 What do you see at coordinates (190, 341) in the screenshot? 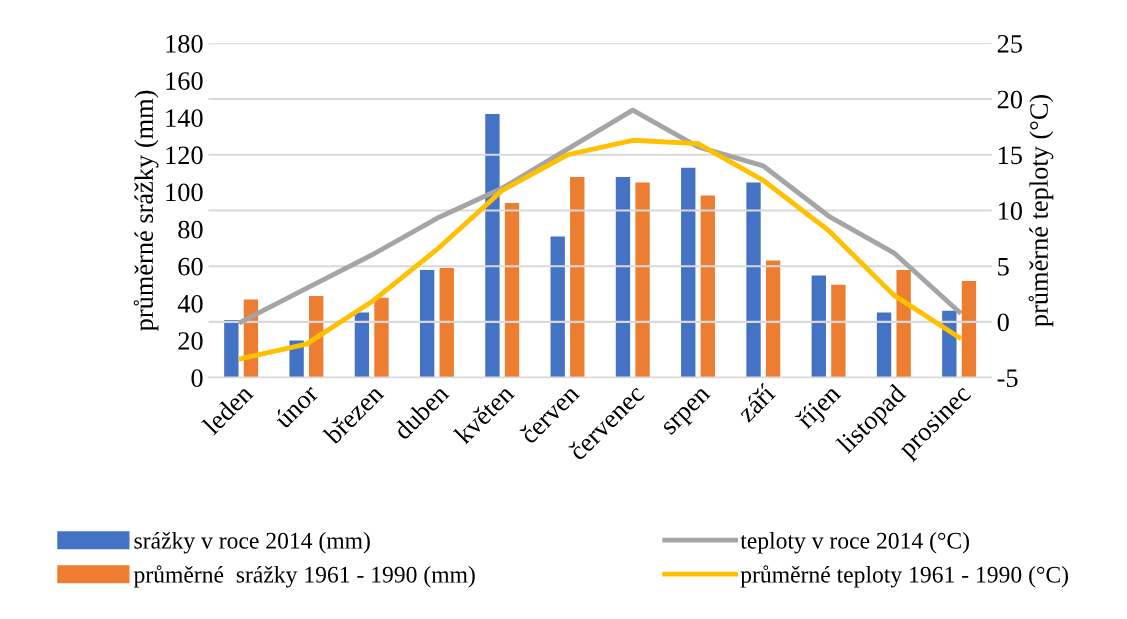
I see `y-tick-label: 20` at bounding box center [190, 341].